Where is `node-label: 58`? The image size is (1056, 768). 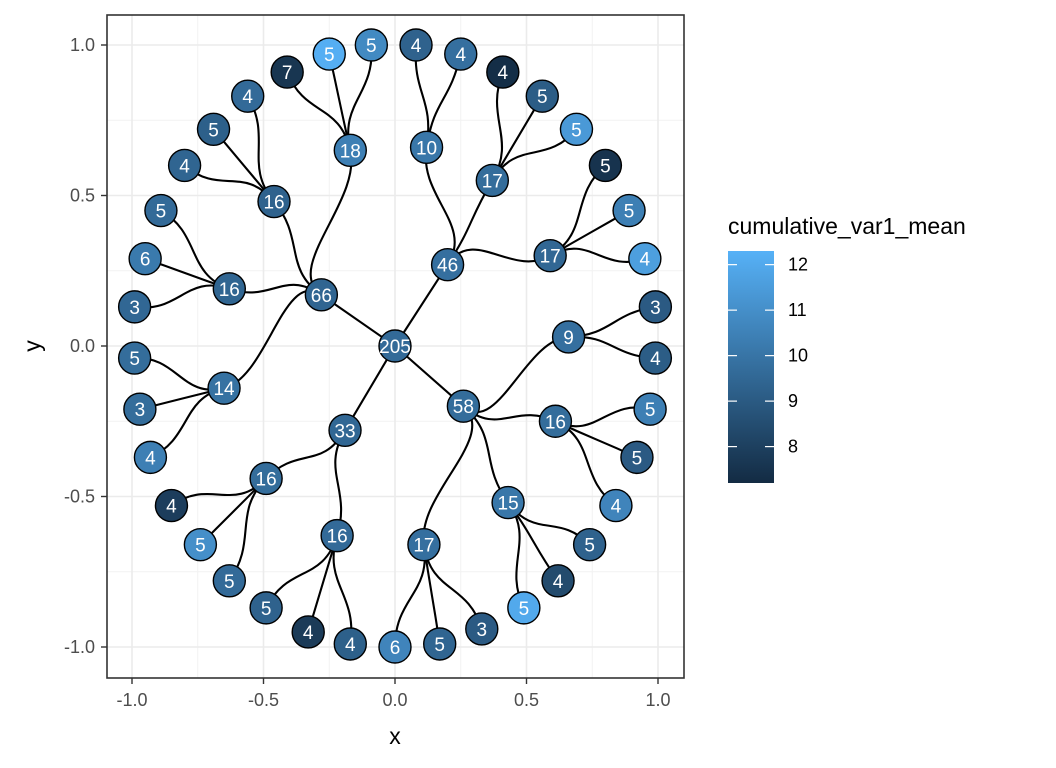
node-label: 58 is located at coordinates (463, 407).